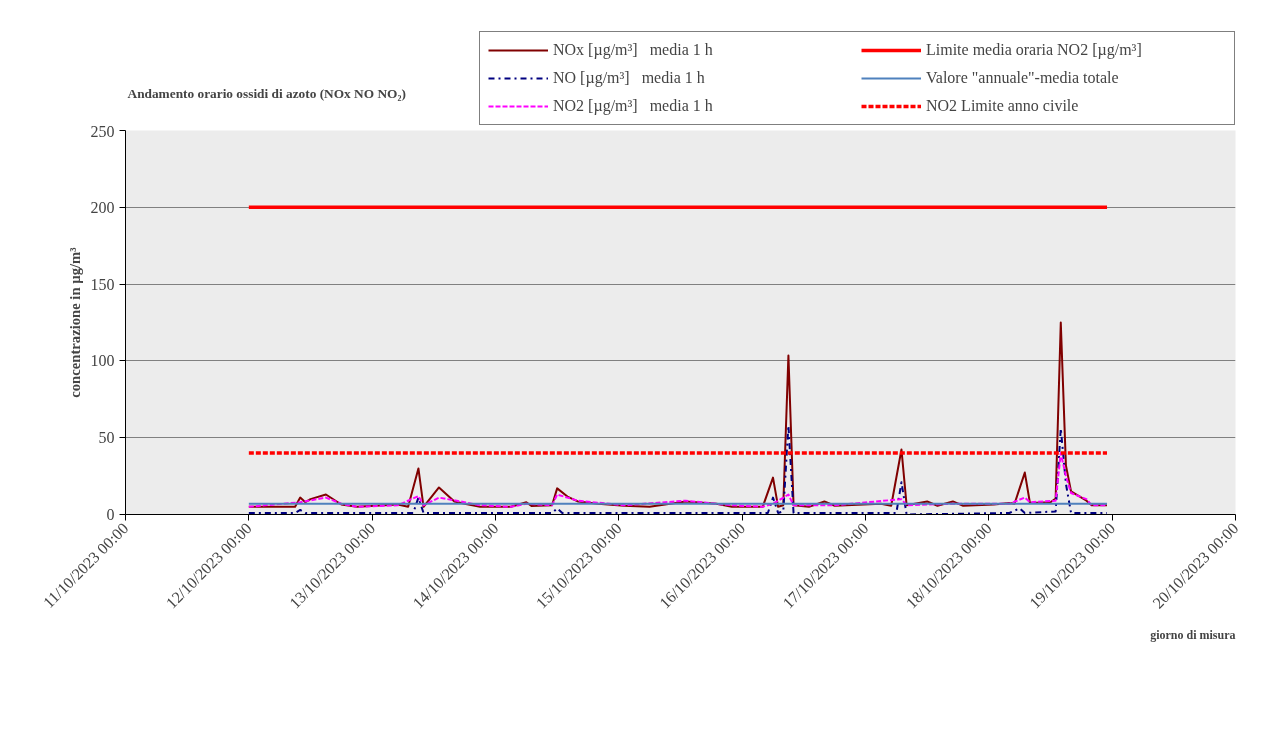  I want to click on y-tick-label: 200, so click(102, 207).